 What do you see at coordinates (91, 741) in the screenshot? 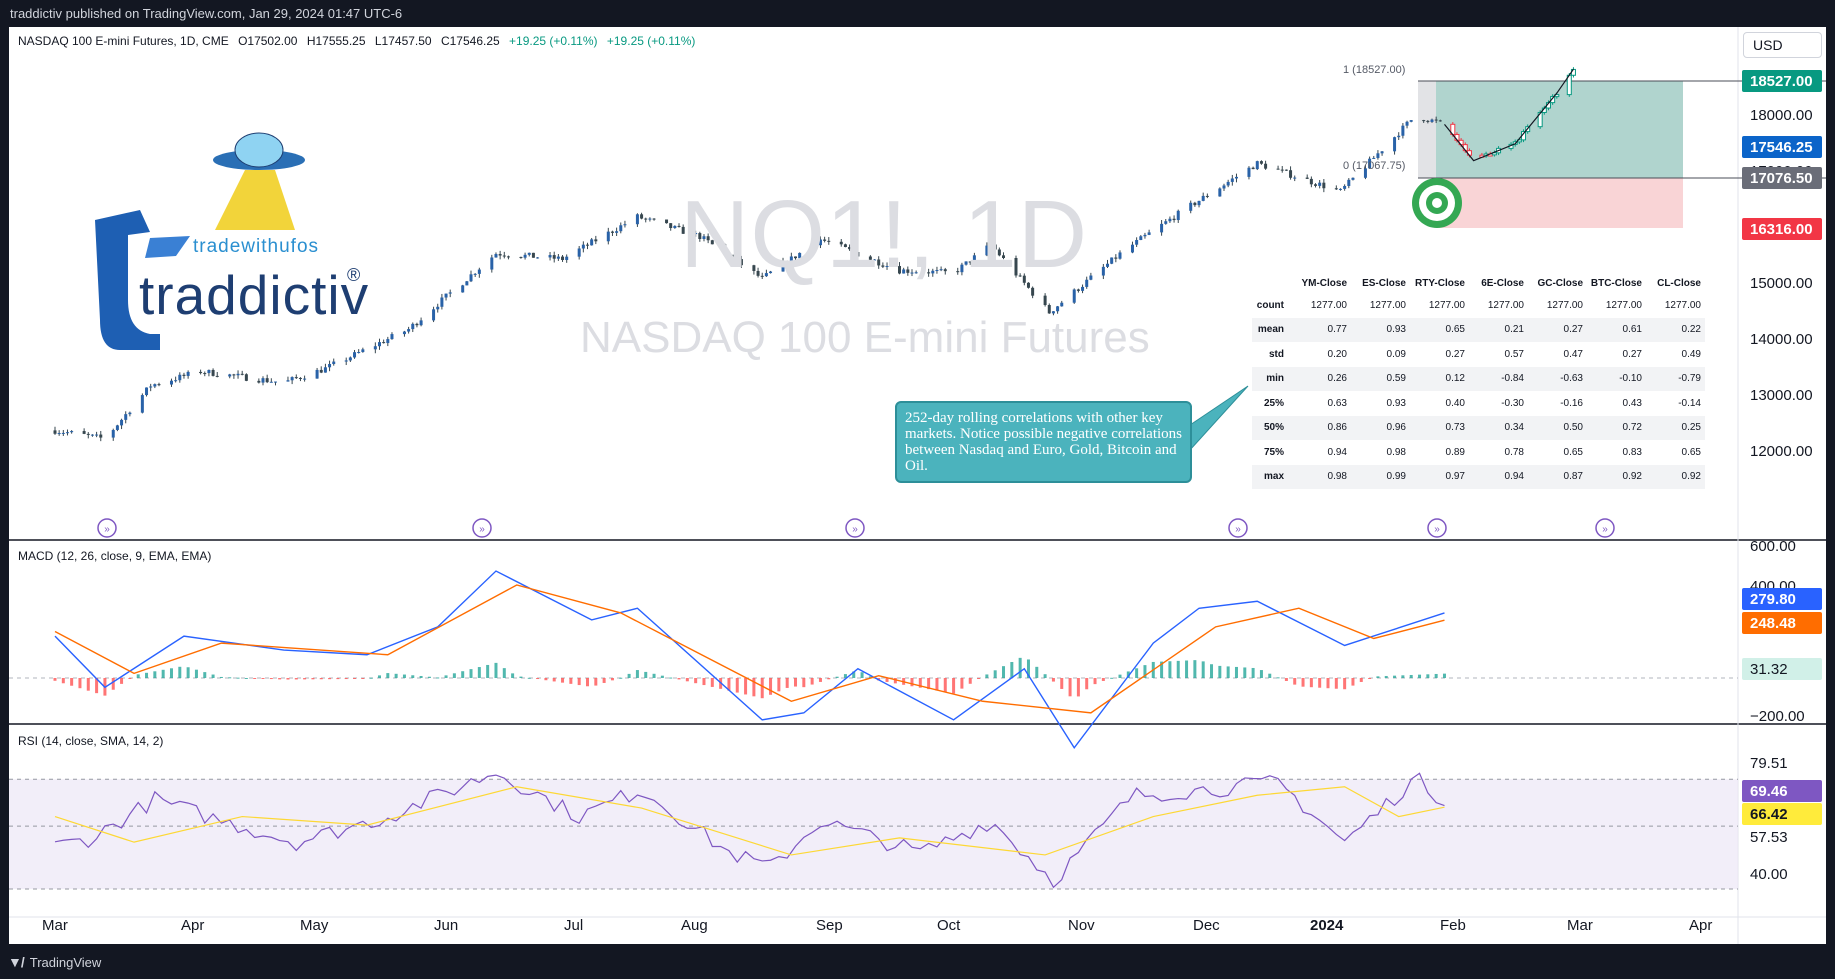
I see `rsi-title: RSI (14, close, SMA, 14, 2)` at bounding box center [91, 741].